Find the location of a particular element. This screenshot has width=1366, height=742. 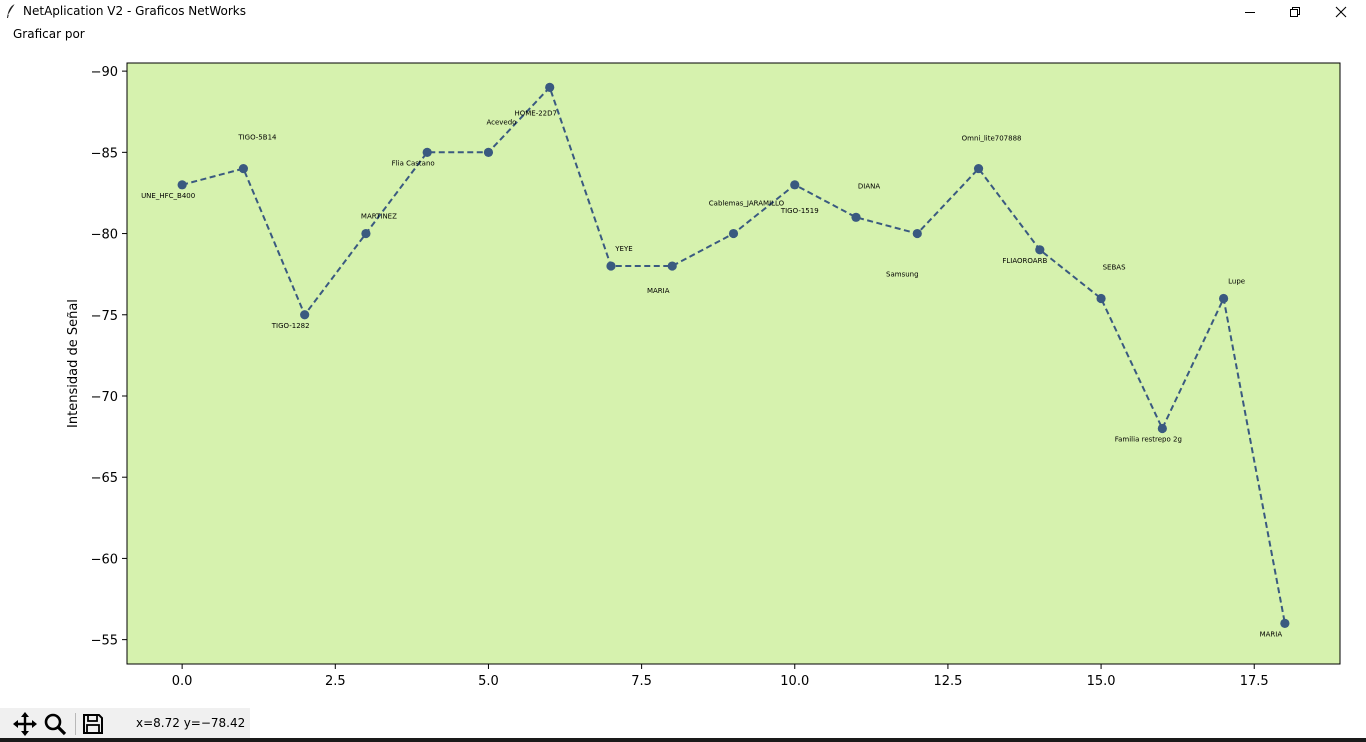

minimize-button is located at coordinates (1250, 12).